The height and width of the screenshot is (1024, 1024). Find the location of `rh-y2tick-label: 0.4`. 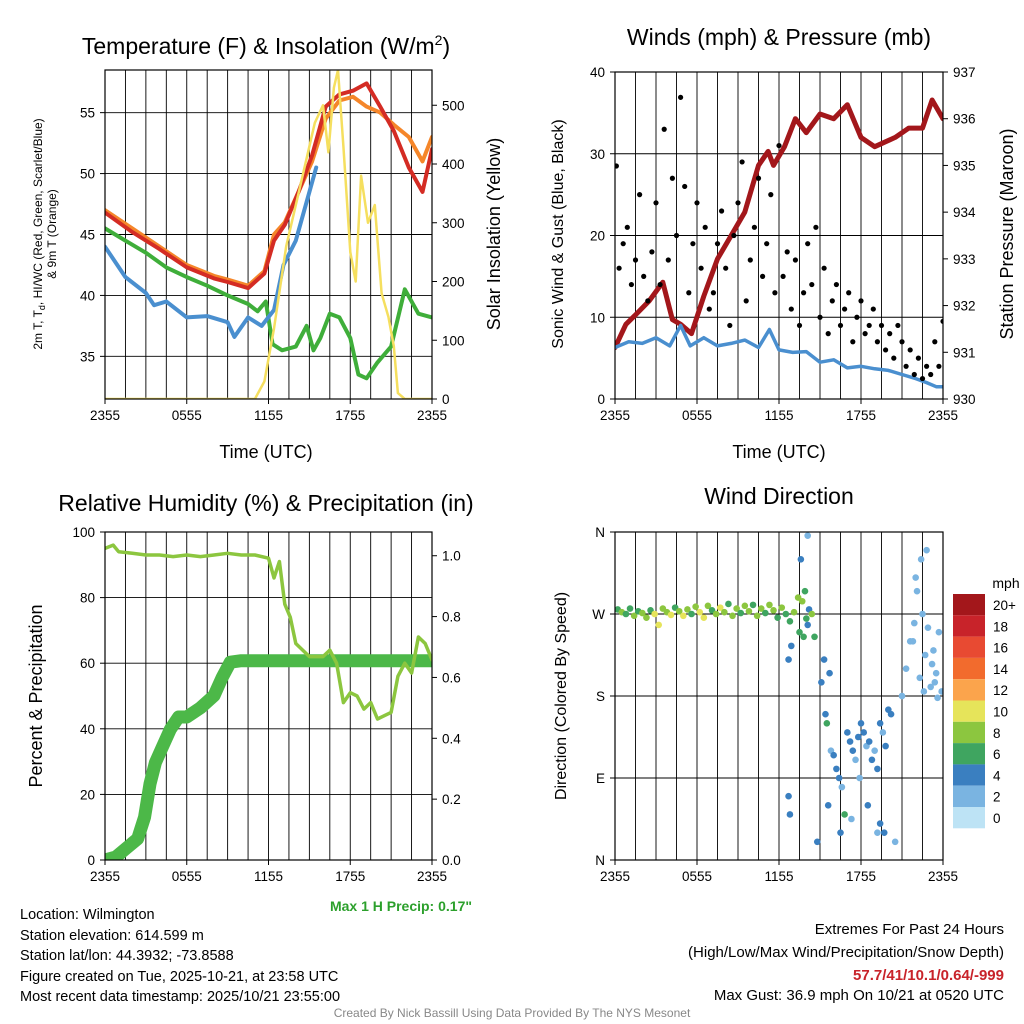

rh-y2tick-label: 0.4 is located at coordinates (451, 738).